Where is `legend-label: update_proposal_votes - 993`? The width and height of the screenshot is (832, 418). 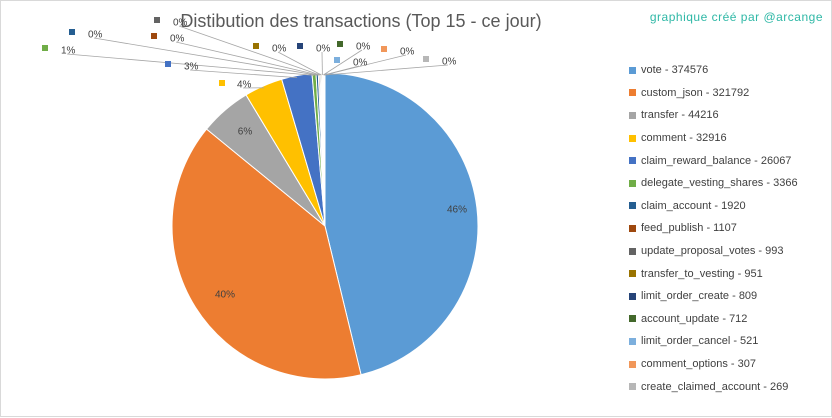
legend-label: update_proposal_votes - 993 is located at coordinates (712, 251).